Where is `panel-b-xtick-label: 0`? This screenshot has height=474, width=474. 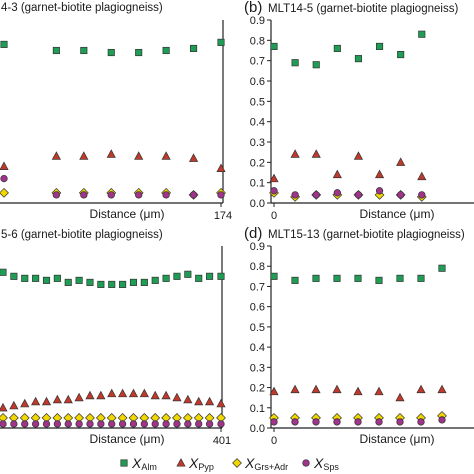
panel-b-xtick-label: 0 is located at coordinates (274, 216).